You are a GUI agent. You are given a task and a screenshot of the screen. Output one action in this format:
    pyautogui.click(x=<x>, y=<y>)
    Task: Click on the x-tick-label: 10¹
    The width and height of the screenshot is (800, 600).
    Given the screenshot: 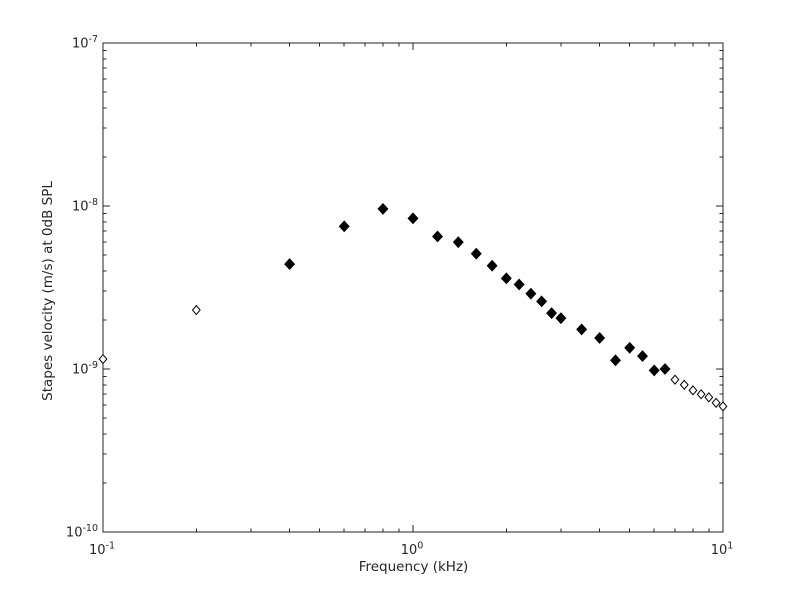 What is the action you would take?
    pyautogui.click(x=722, y=550)
    